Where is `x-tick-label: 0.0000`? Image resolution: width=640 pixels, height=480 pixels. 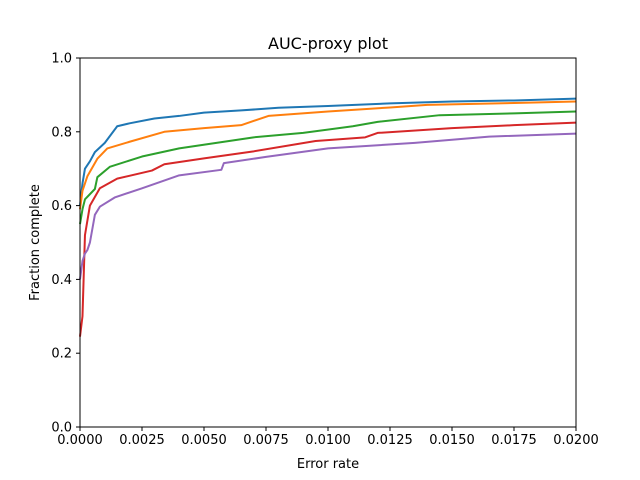 x-tick-label: 0.0000 is located at coordinates (80, 440).